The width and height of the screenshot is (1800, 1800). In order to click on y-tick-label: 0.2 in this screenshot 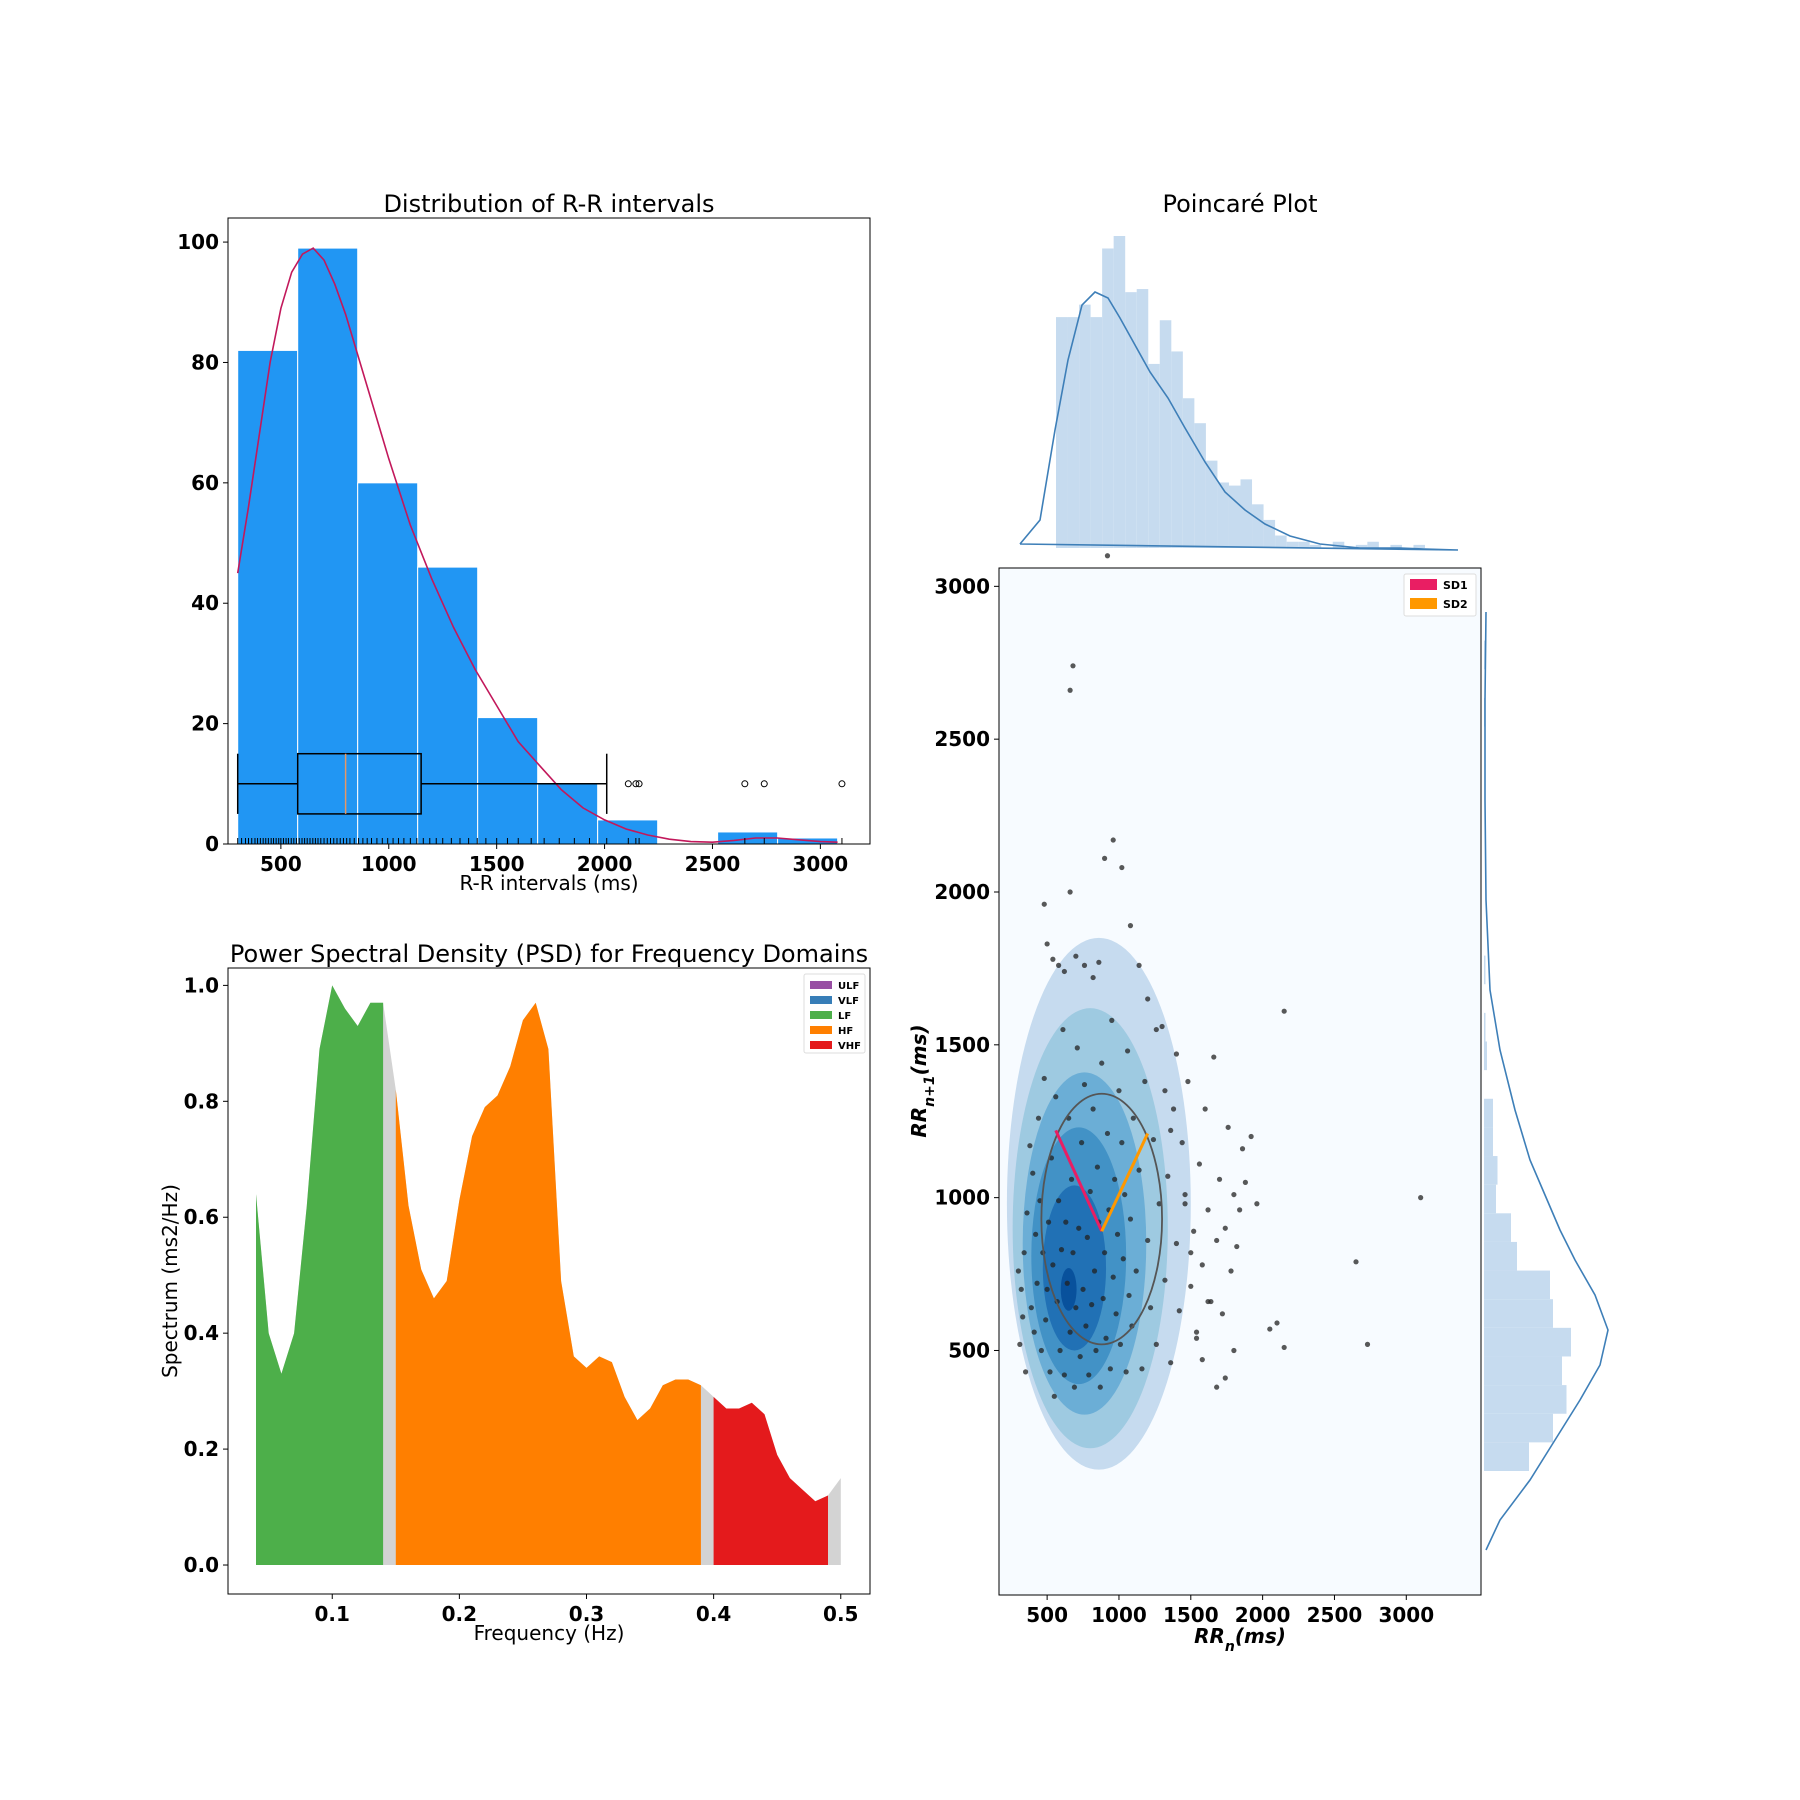, I will do `click(201, 1449)`.